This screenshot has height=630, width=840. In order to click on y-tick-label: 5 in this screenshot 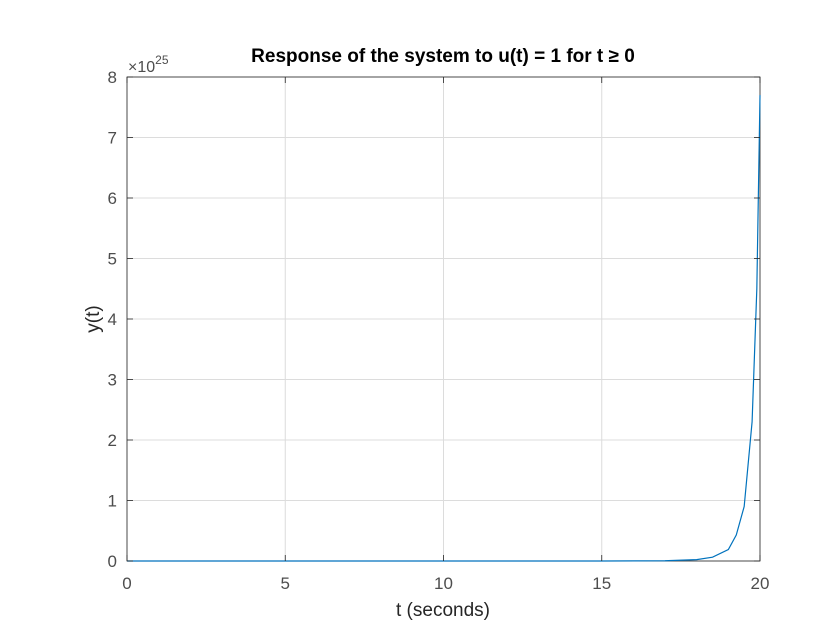, I will do `click(112, 259)`.